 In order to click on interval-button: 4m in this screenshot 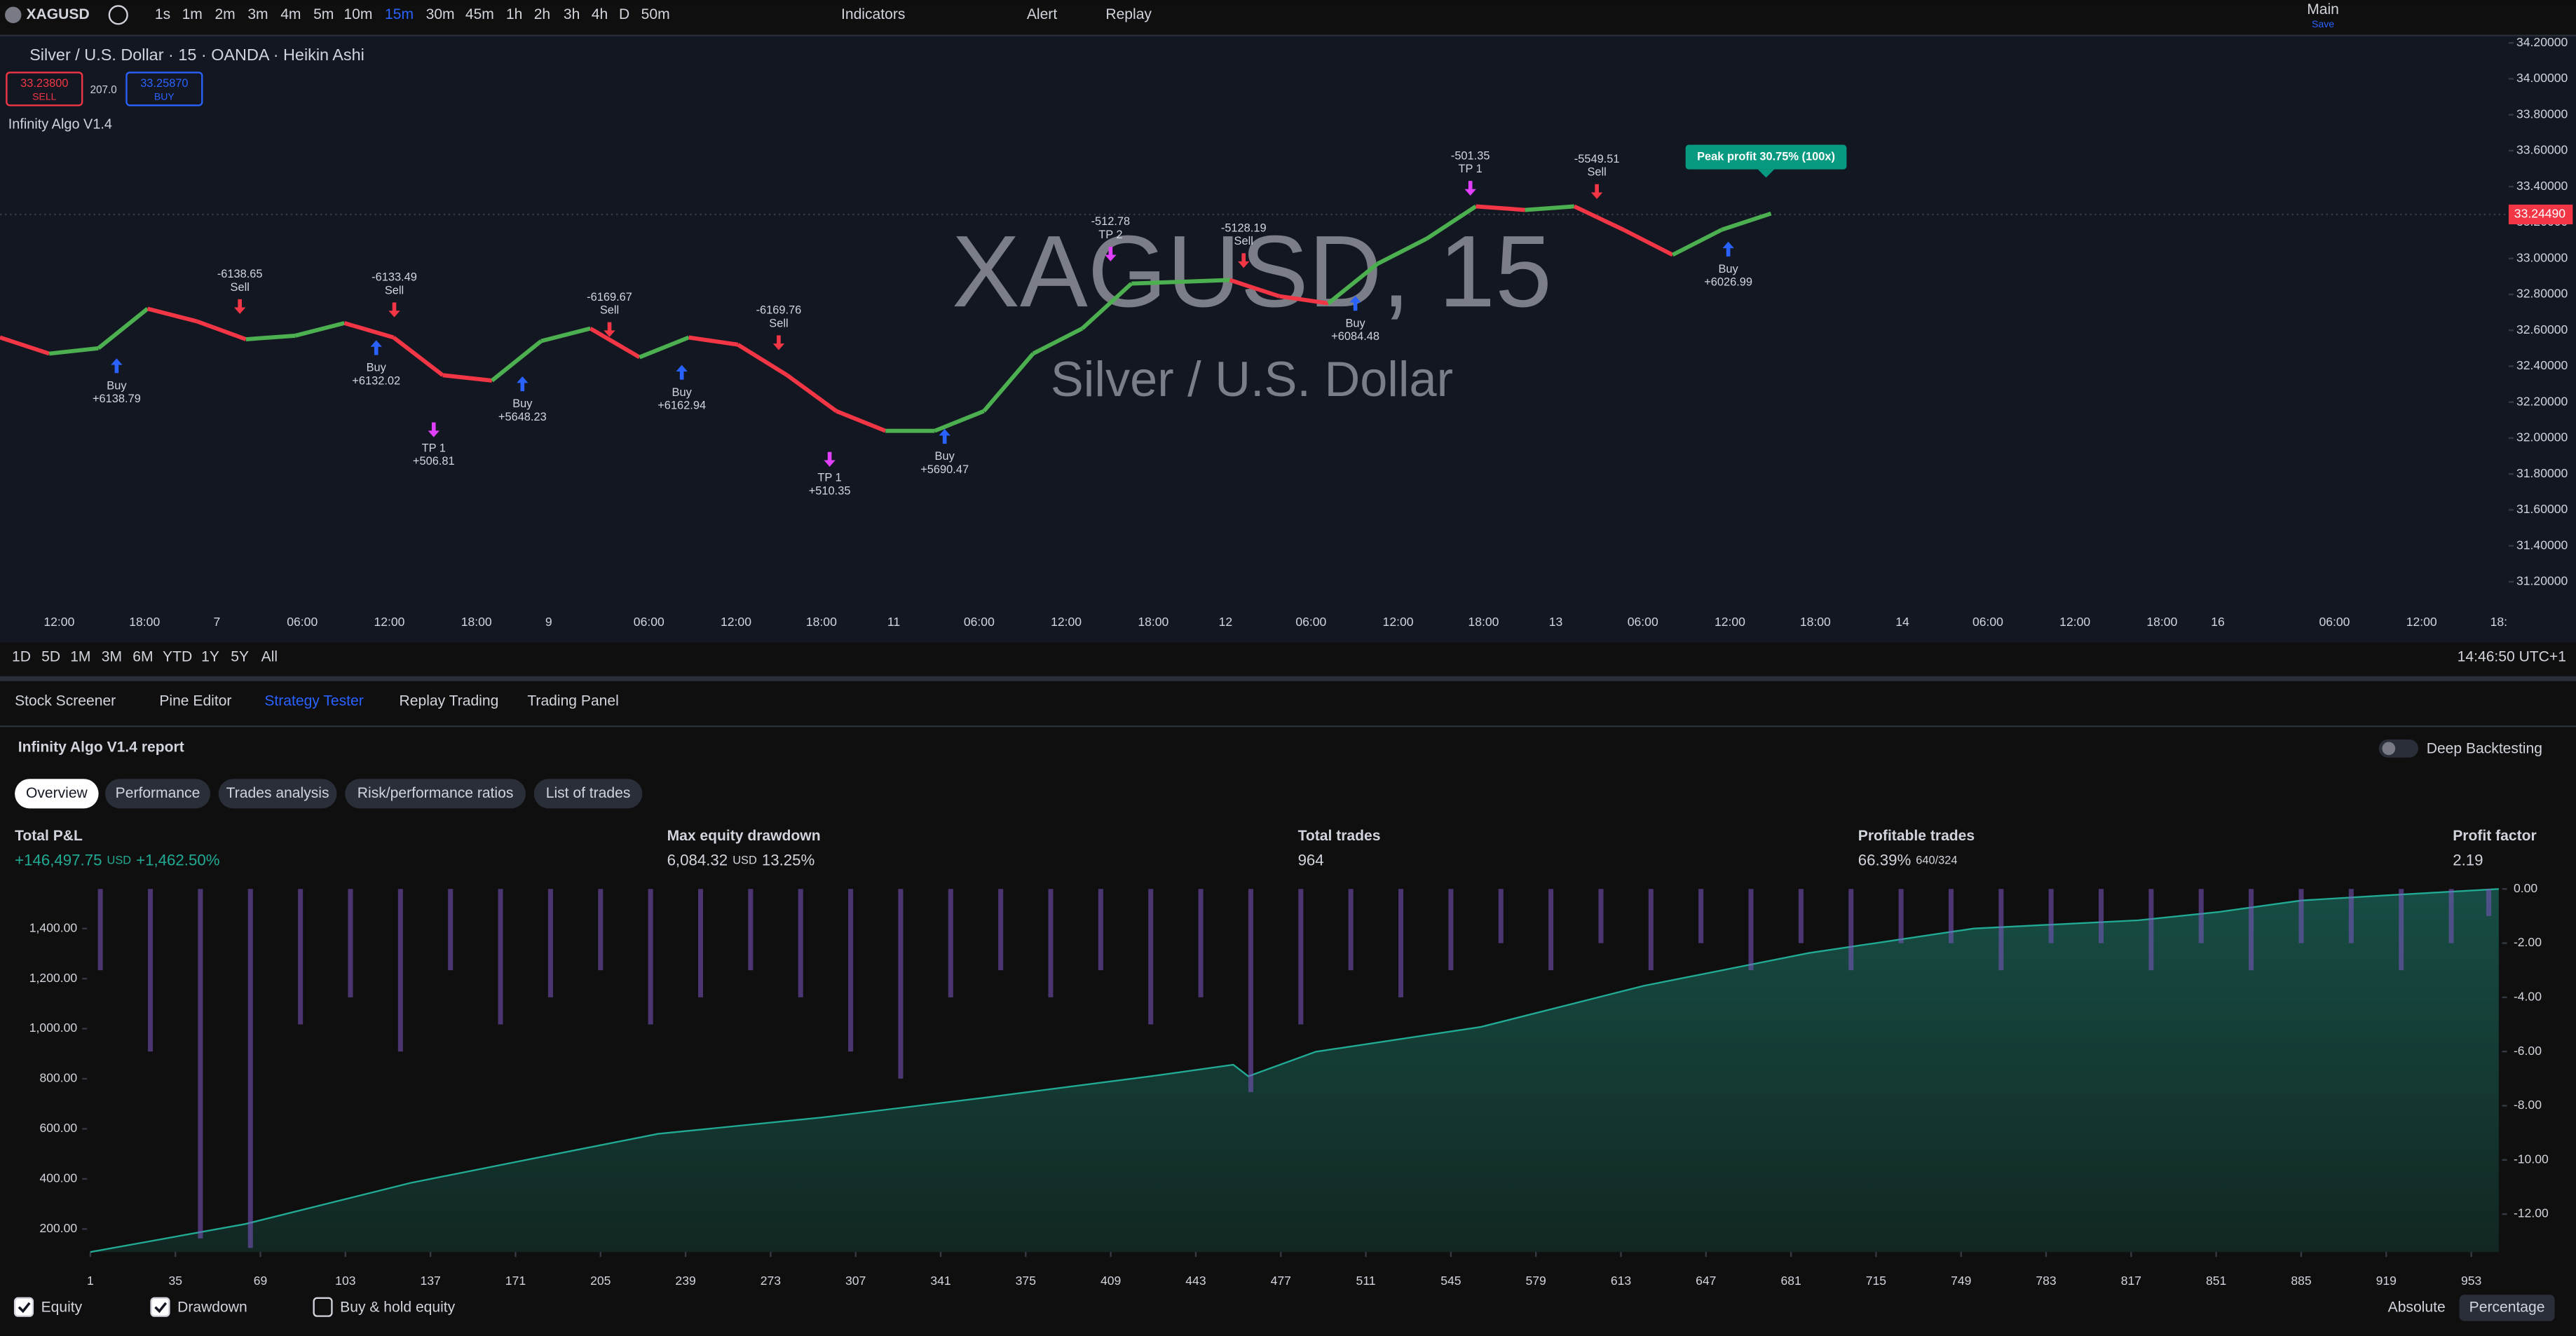, I will do `click(290, 14)`.